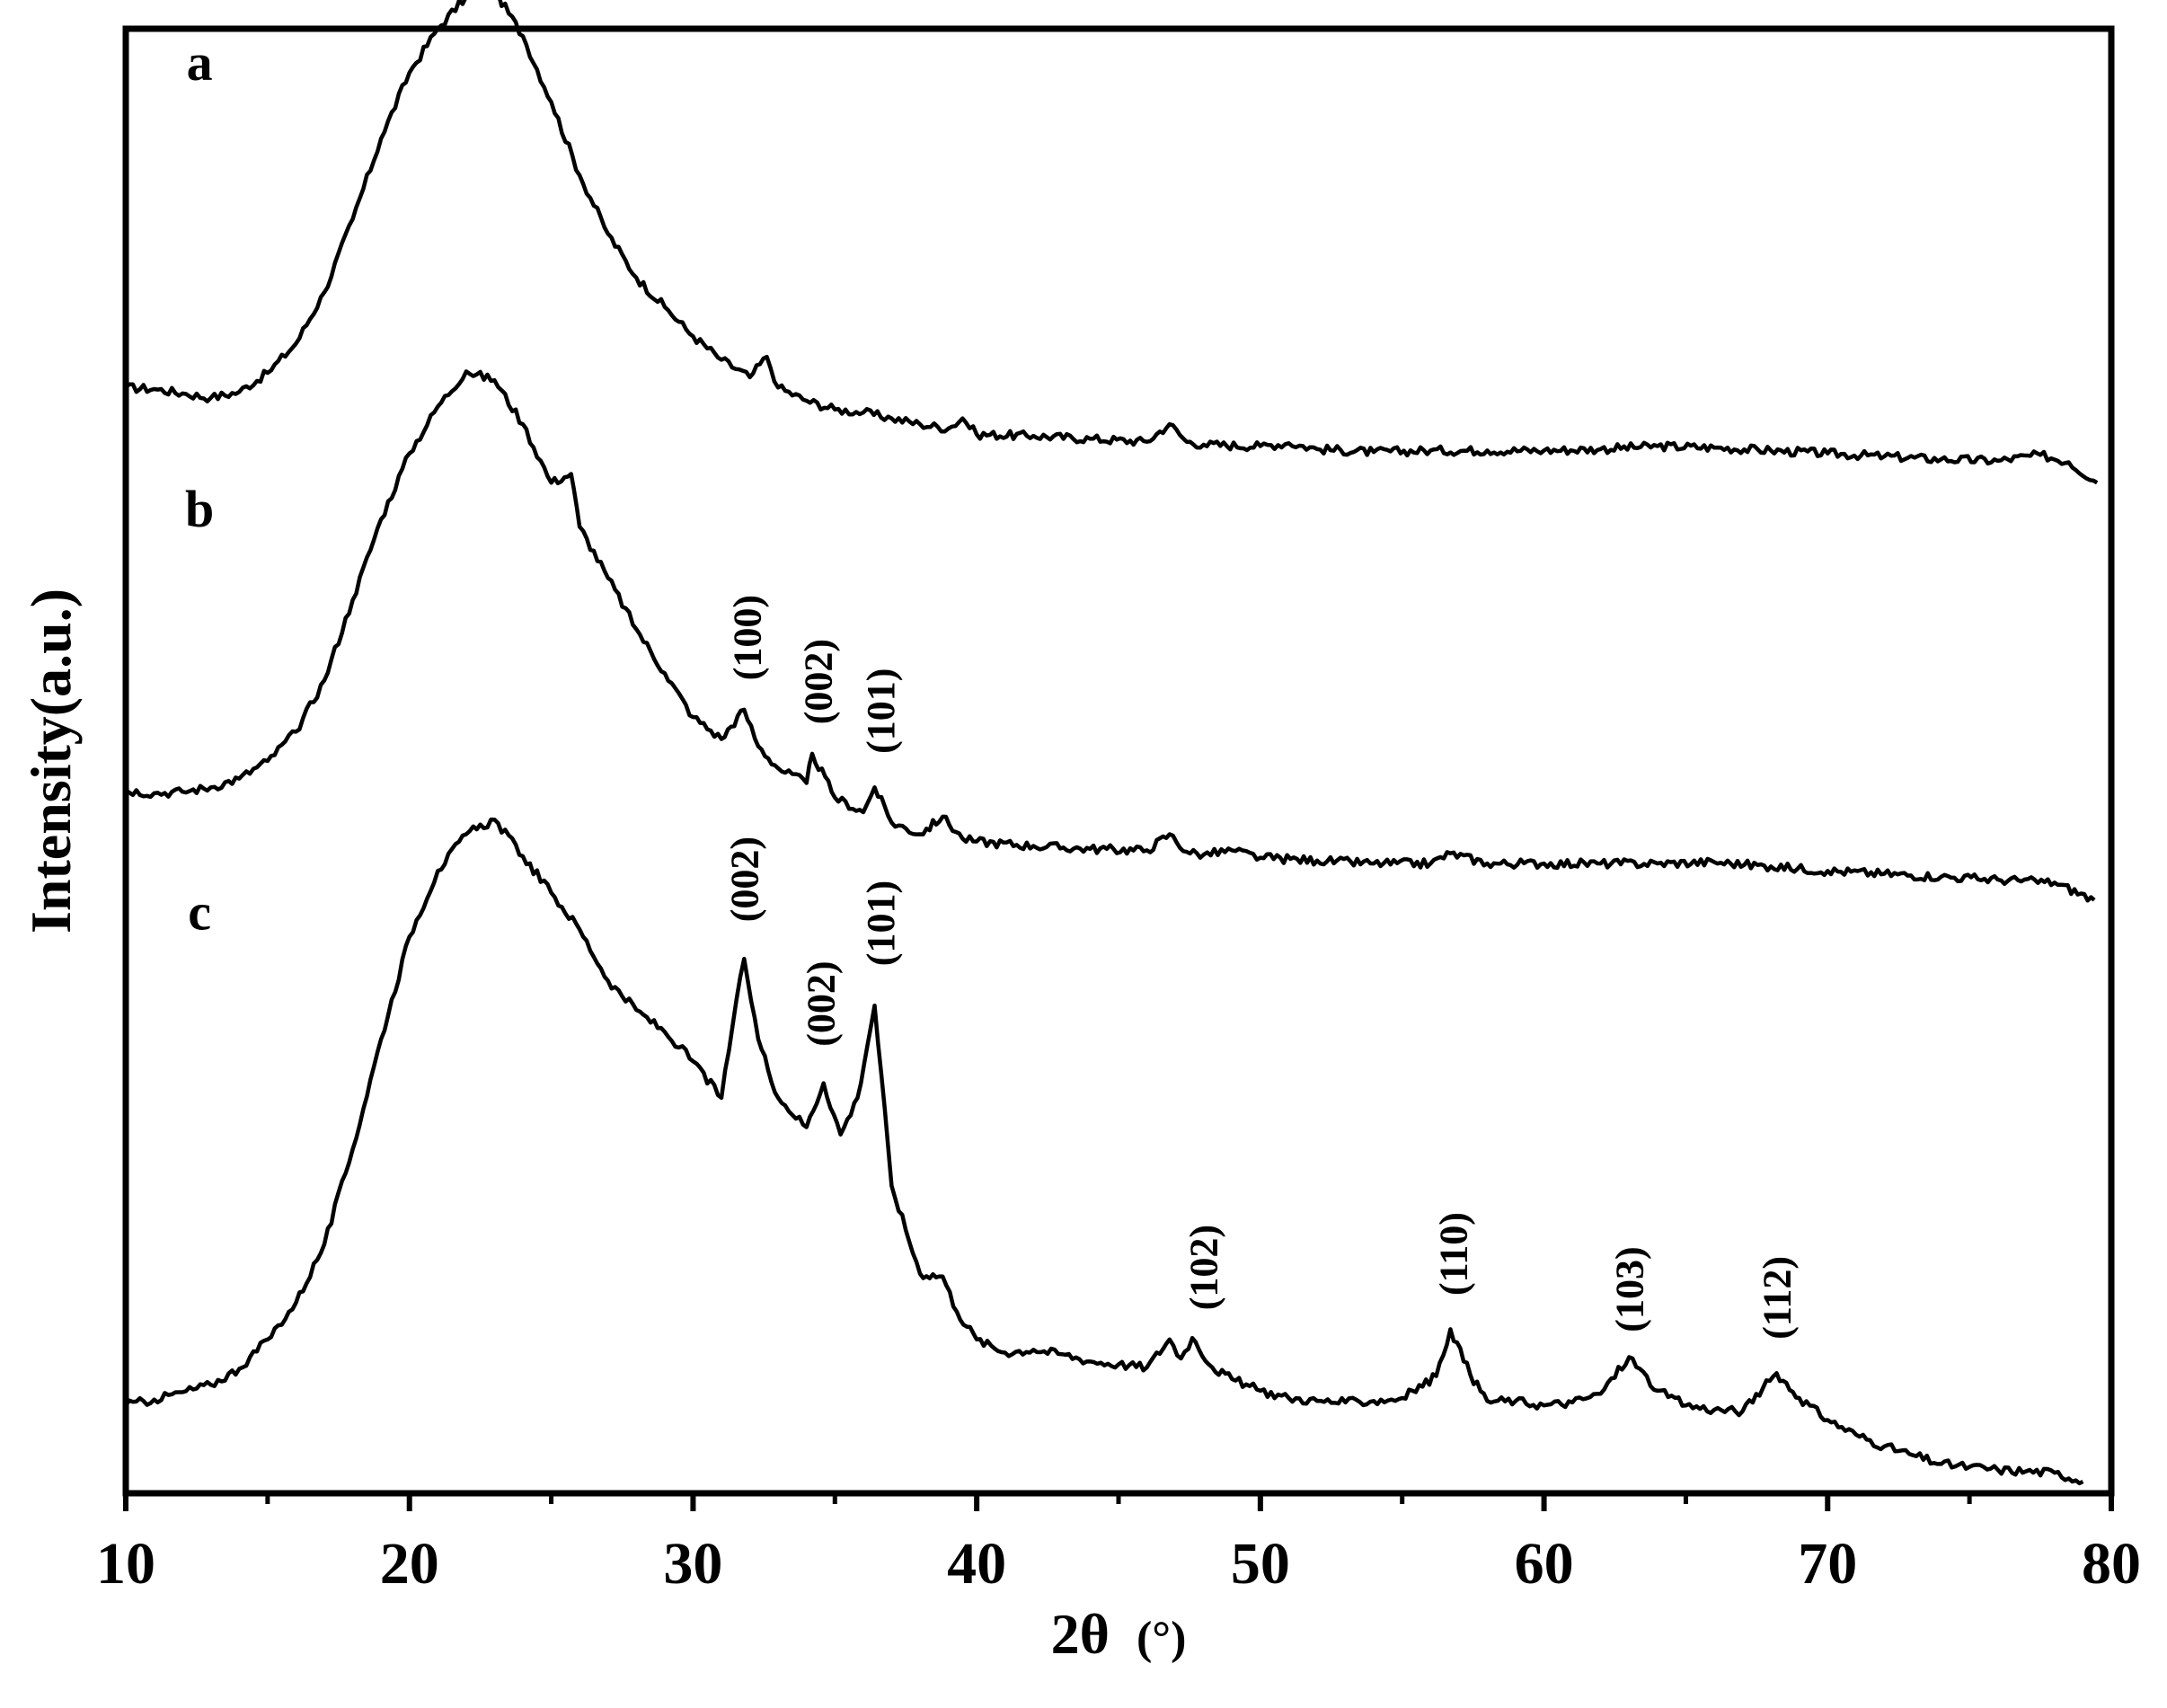 The width and height of the screenshot is (2167, 1708). What do you see at coordinates (1454, 1254) in the screenshot?
I see `peak-label: (110)` at bounding box center [1454, 1254].